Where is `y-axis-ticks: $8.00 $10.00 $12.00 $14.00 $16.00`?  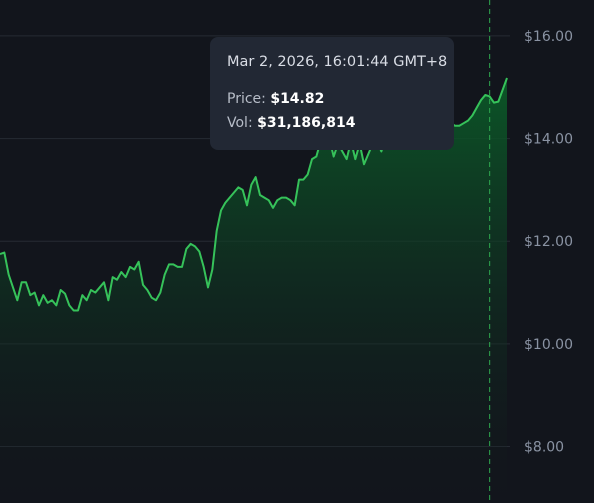
y-axis-ticks: $8.00 $10.00 $12.00 $14.00 $16.00 is located at coordinates (548, 242).